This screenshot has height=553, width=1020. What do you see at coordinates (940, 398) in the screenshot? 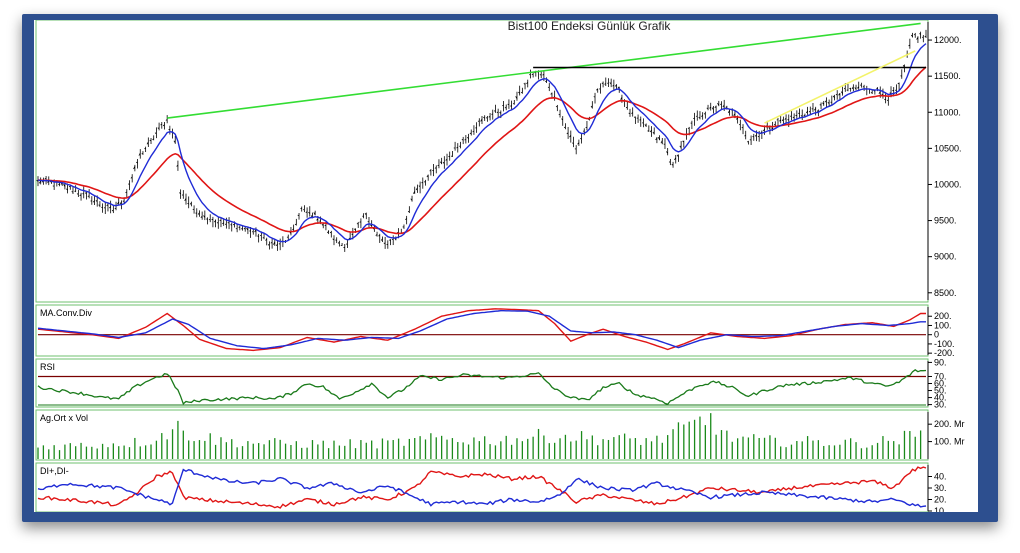
I see `rsi-tick-label: 40.` at bounding box center [940, 398].